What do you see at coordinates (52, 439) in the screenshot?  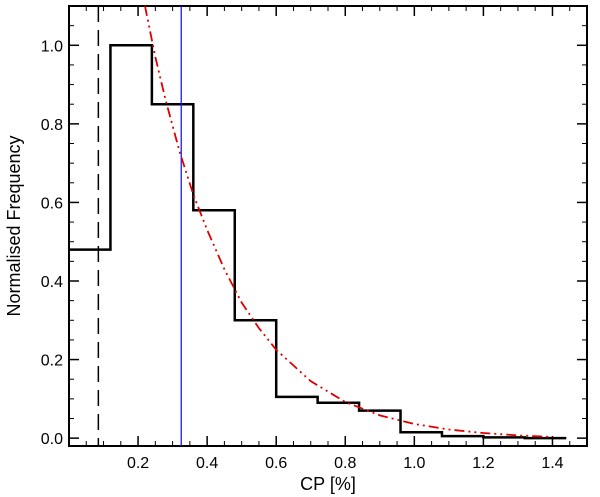 I see `y-tick-label: 0.0` at bounding box center [52, 439].